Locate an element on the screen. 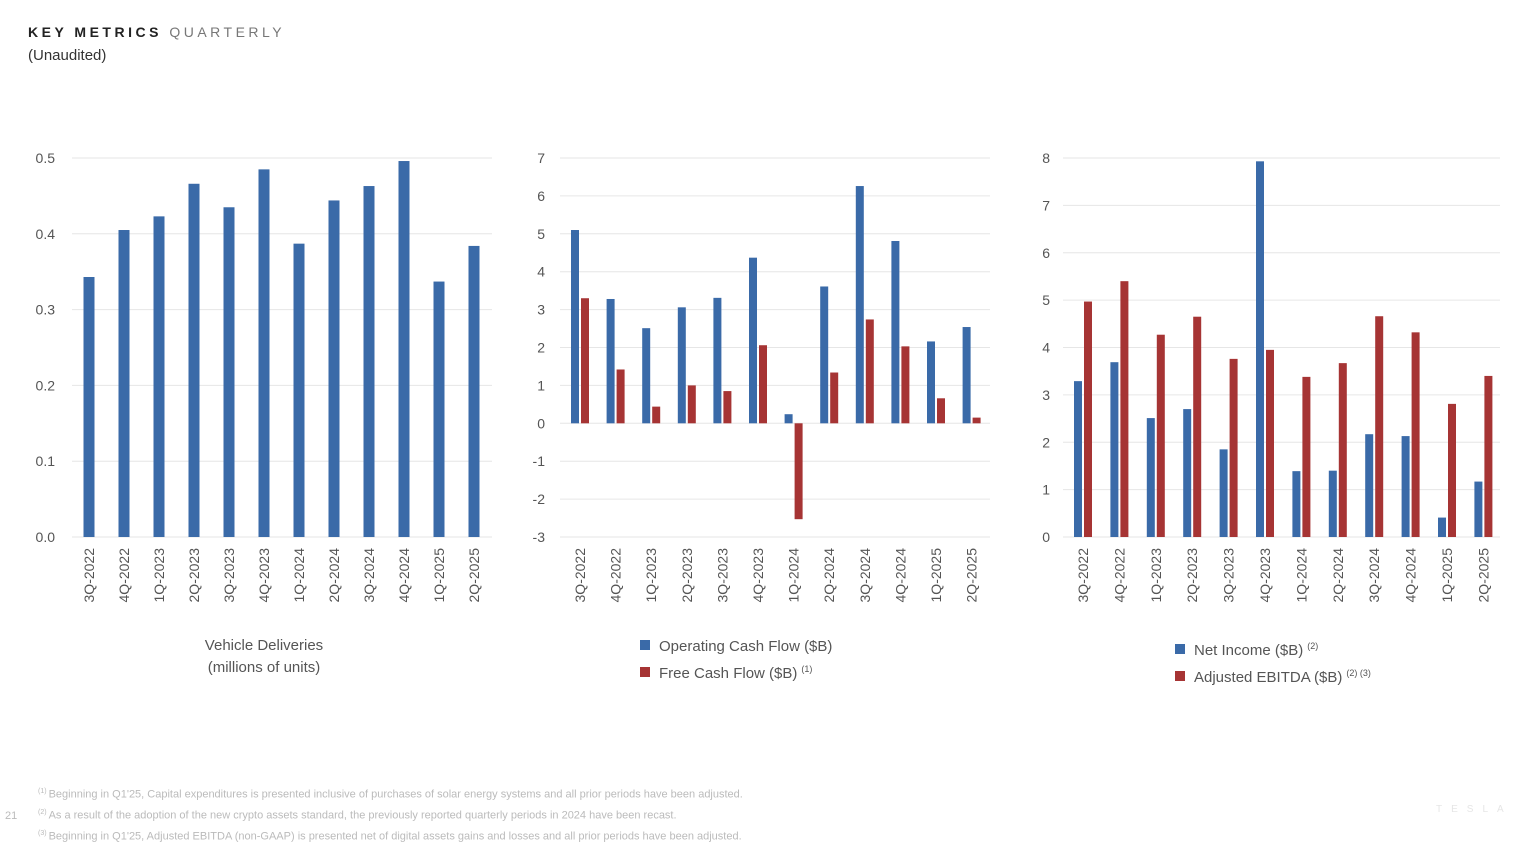  page-number: 21 is located at coordinates (11, 816).